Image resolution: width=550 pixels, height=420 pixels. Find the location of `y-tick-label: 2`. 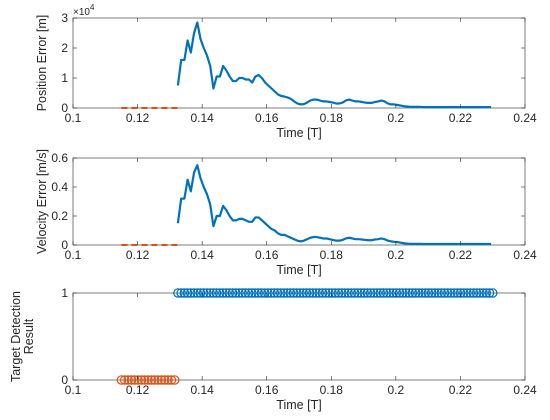

y-tick-label: 2 is located at coordinates (64, 48).